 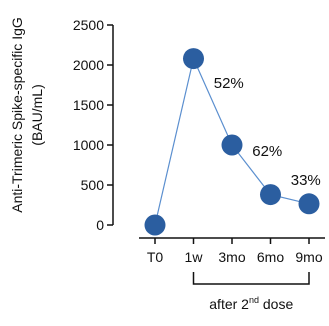 What do you see at coordinates (93, 185) in the screenshot?
I see `y-tick-label: 500` at bounding box center [93, 185].